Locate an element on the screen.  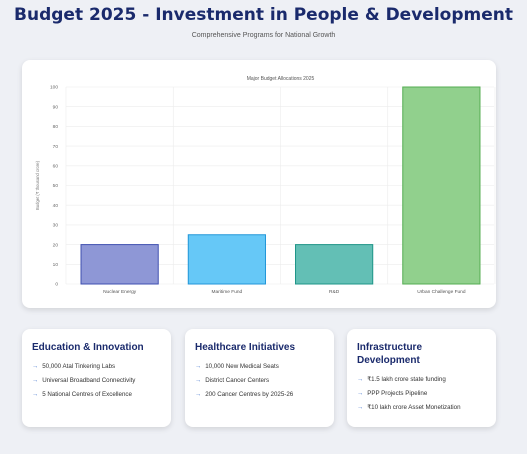
y-tick-label: 80 is located at coordinates (56, 127).